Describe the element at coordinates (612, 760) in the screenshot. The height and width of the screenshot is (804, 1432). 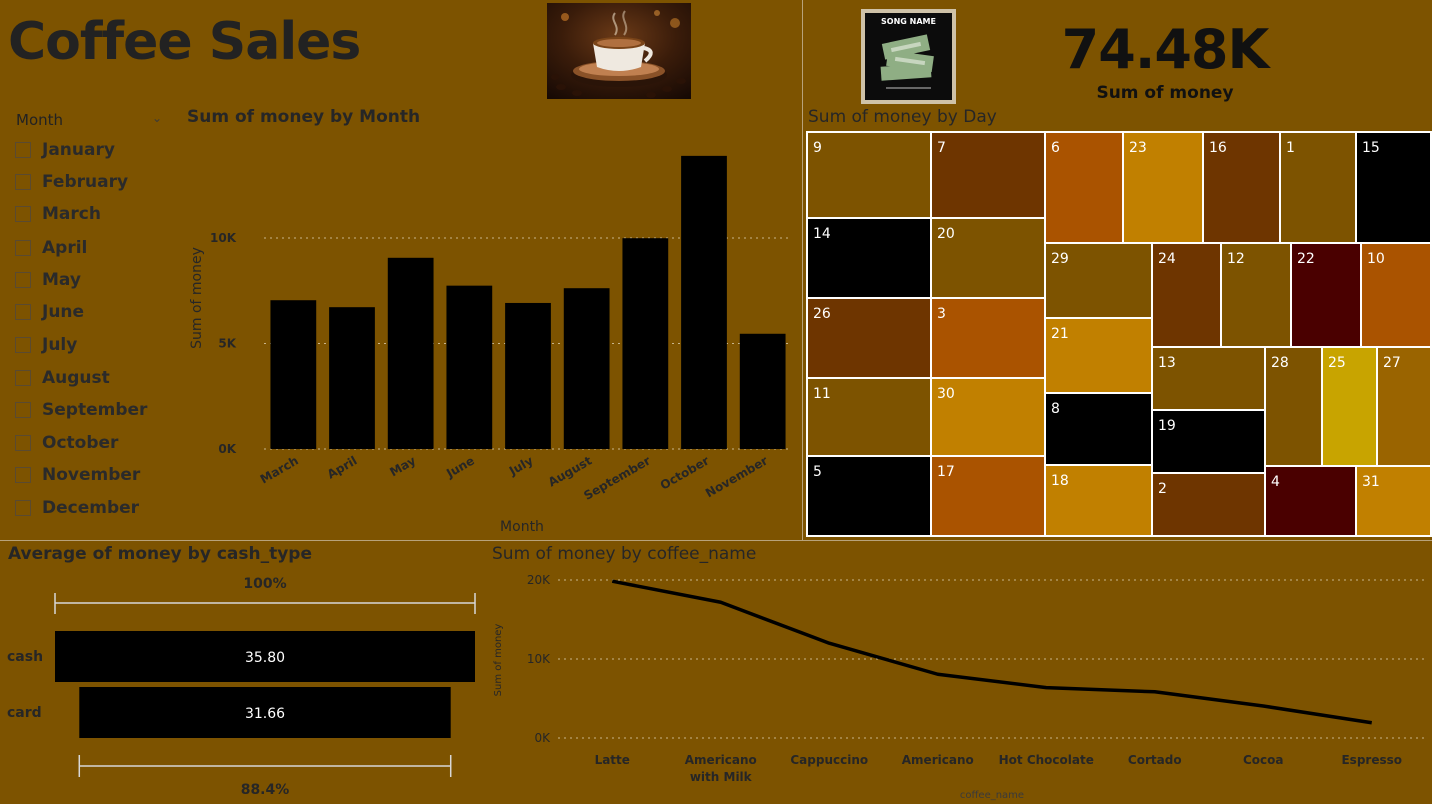
I see `x-tick-label: Latte` at that location.